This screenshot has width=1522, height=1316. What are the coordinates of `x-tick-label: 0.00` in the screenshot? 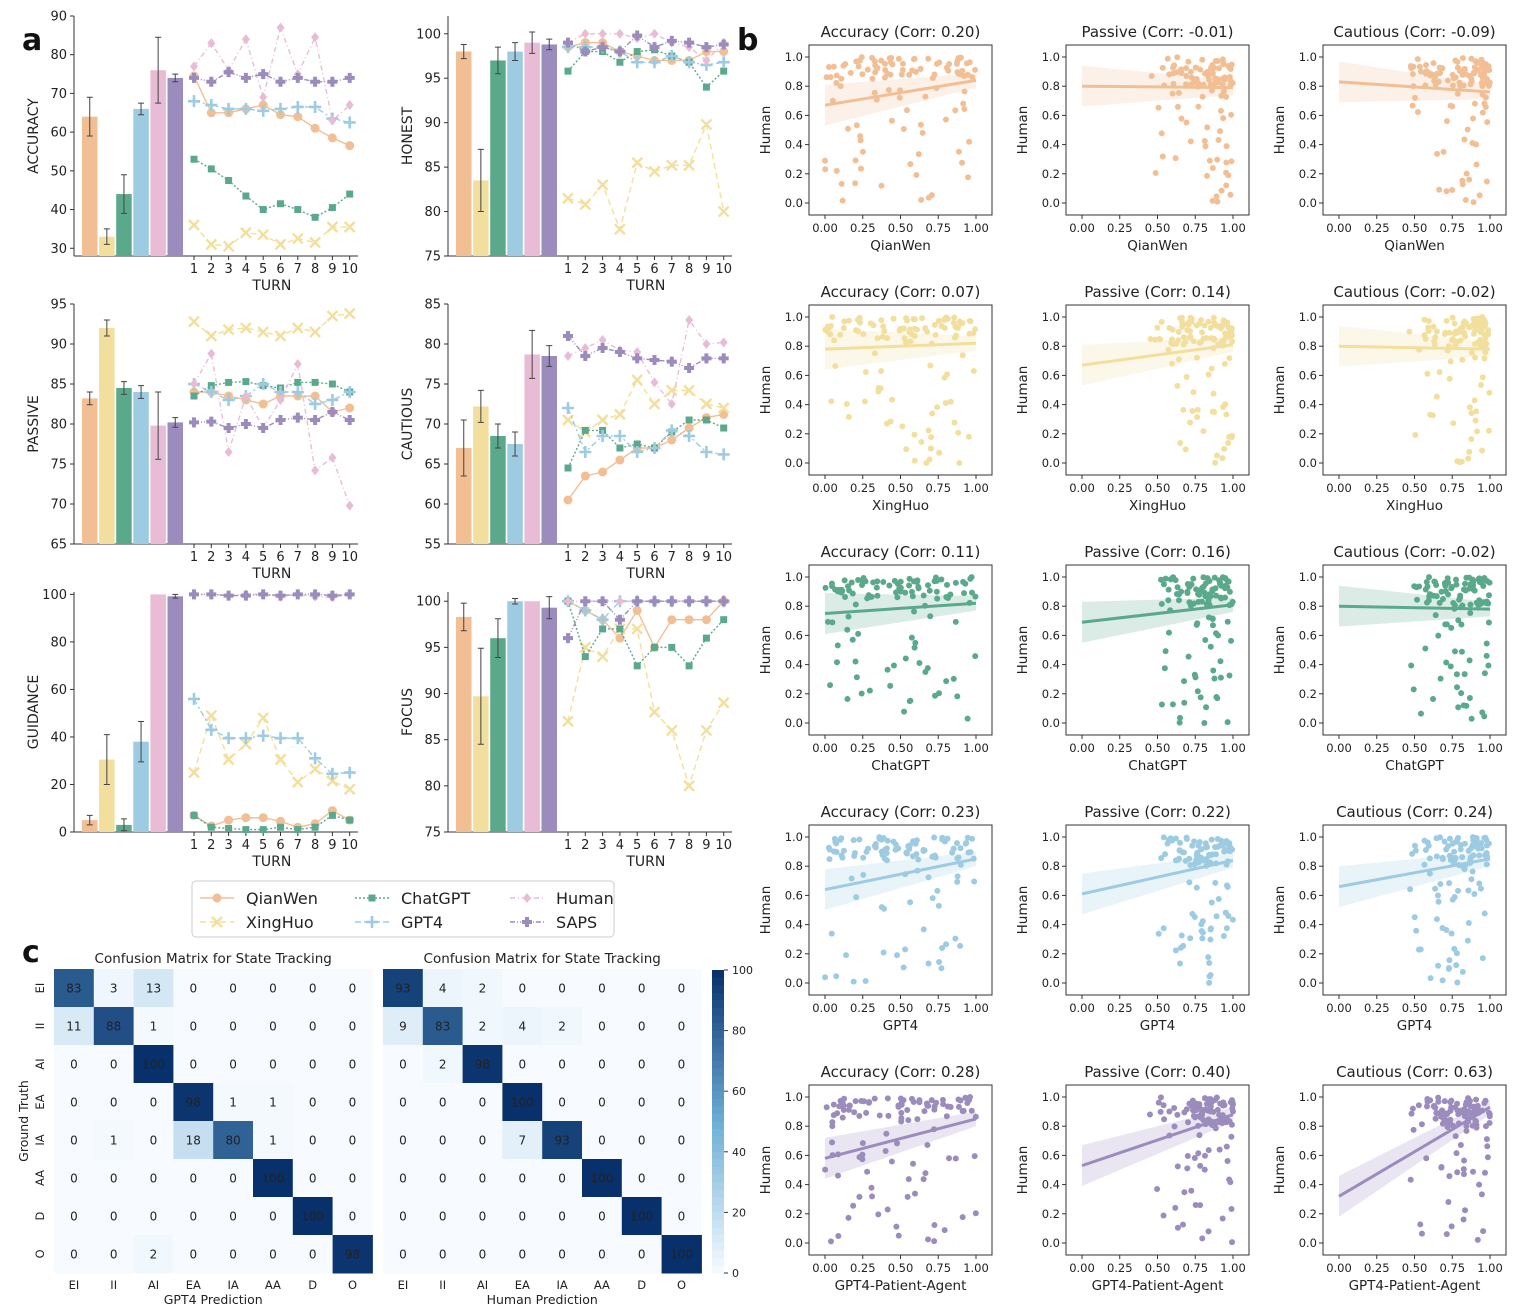 It's located at (1082, 1008).